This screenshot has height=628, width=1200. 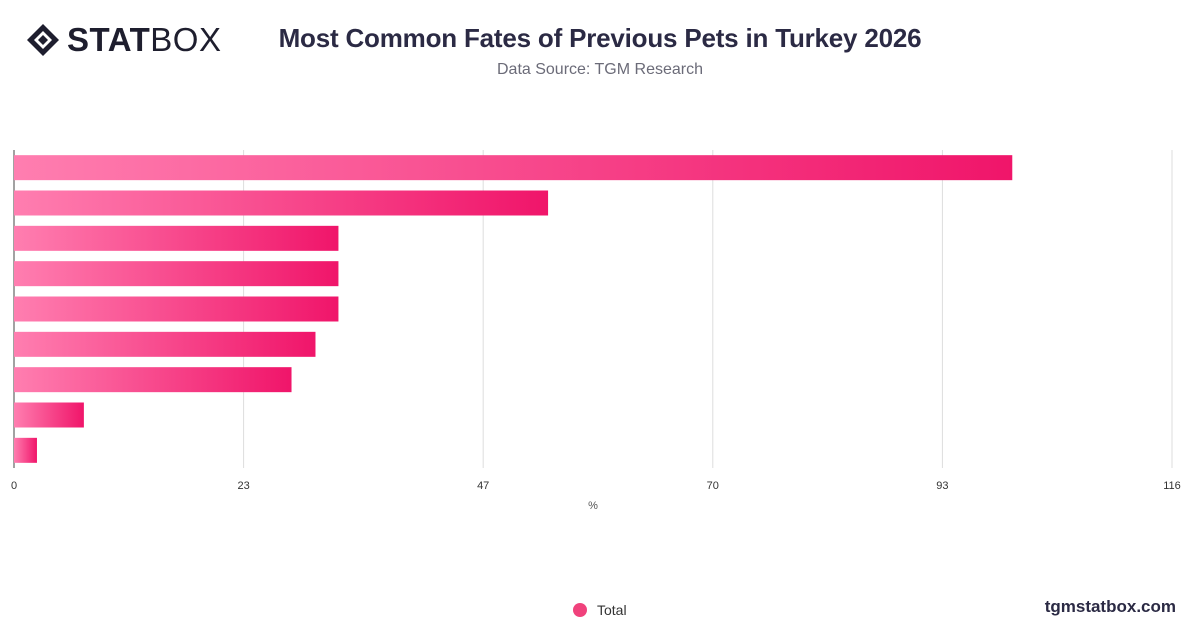 What do you see at coordinates (612, 610) in the screenshot?
I see `legend-label: Total` at bounding box center [612, 610].